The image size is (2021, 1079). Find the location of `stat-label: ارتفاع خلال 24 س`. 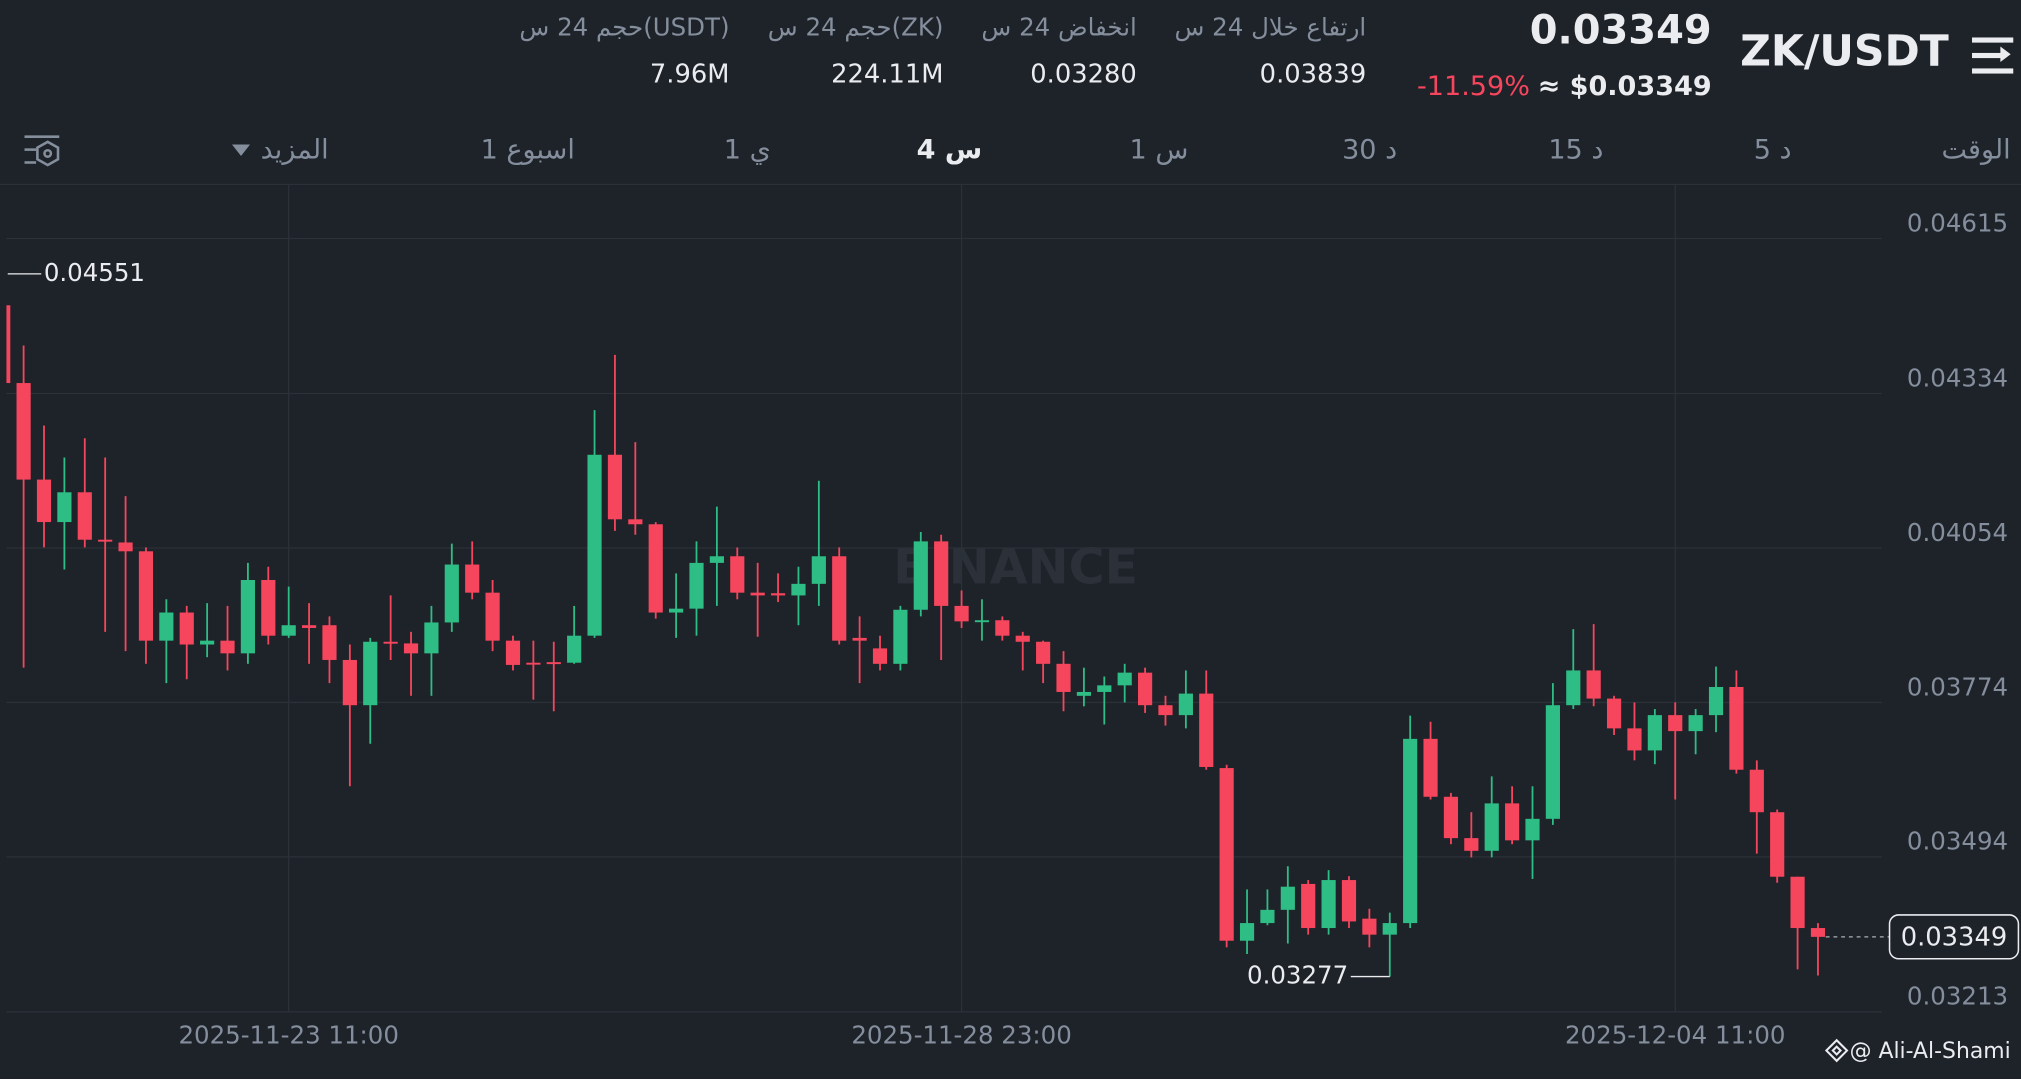

stat-label: ارتفاع خلال 24 س is located at coordinates (1271, 26).